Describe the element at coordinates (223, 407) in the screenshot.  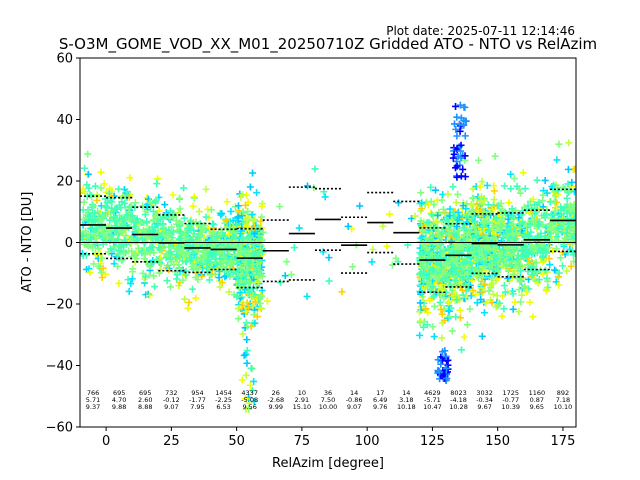
I see `bin-std-label: 6.53` at that location.